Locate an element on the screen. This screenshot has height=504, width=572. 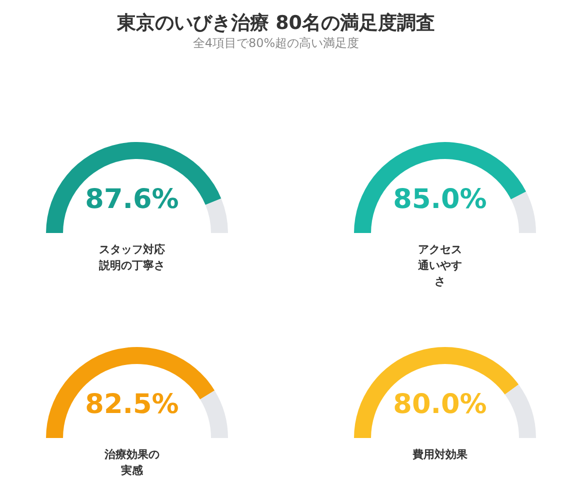
data-label: 85.0% is located at coordinates (440, 199).